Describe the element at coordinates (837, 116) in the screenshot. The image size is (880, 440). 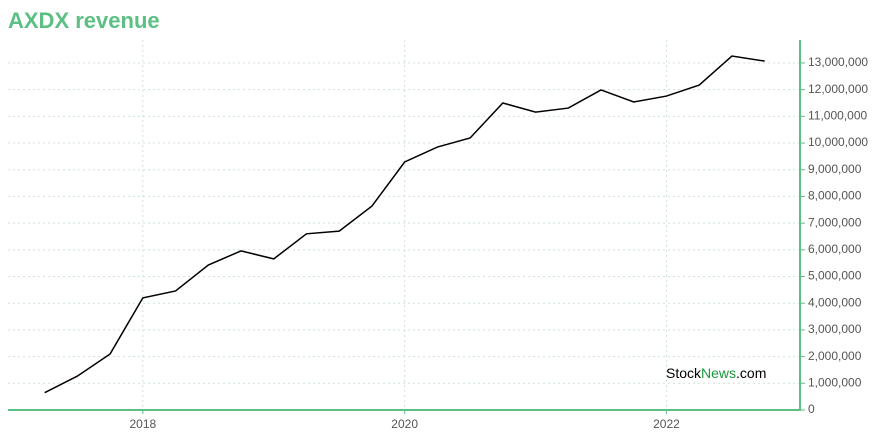
I see `y-tick-label: 11,000,000` at that location.